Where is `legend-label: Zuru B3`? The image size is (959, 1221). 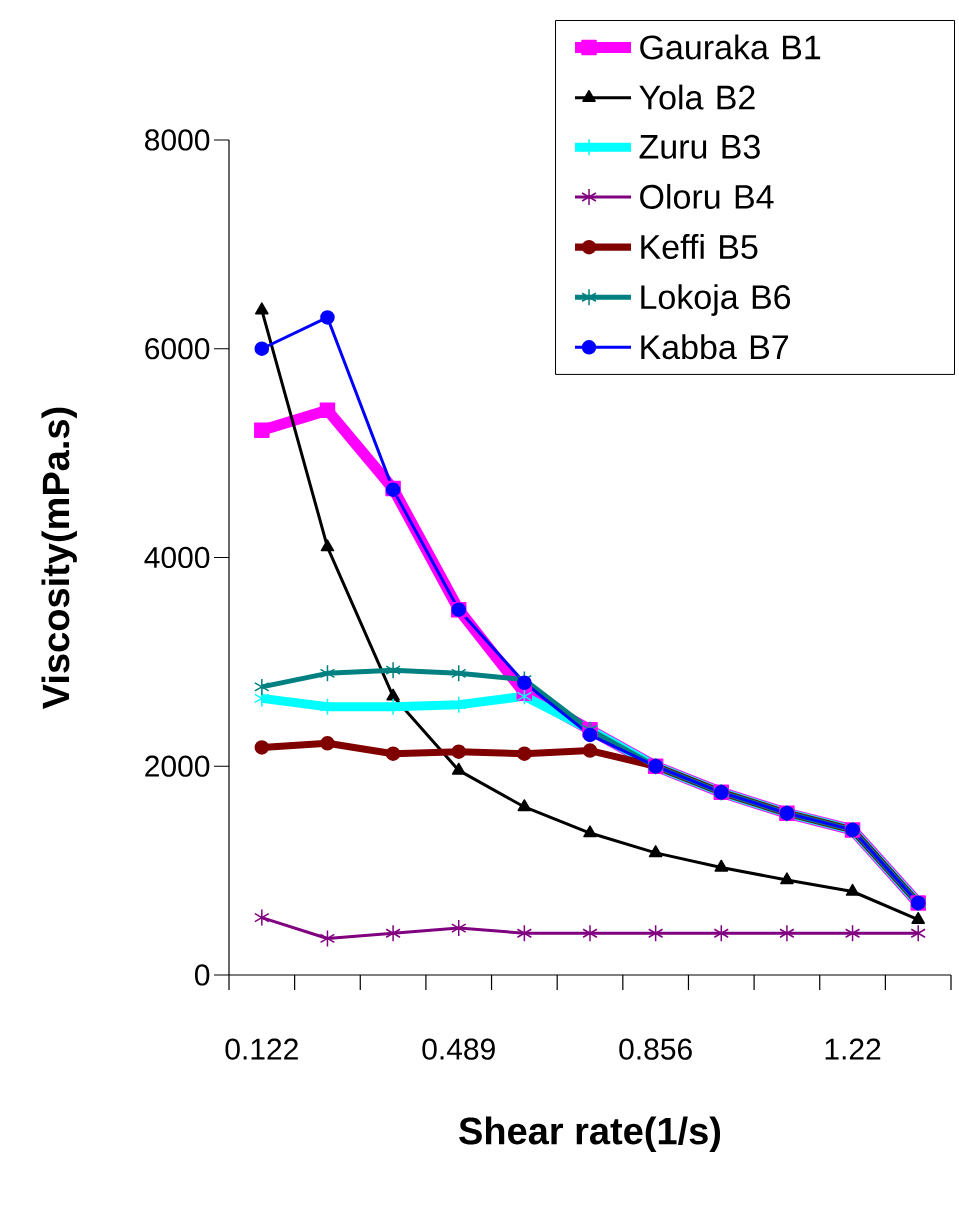
legend-label: Zuru B3 is located at coordinates (699, 146).